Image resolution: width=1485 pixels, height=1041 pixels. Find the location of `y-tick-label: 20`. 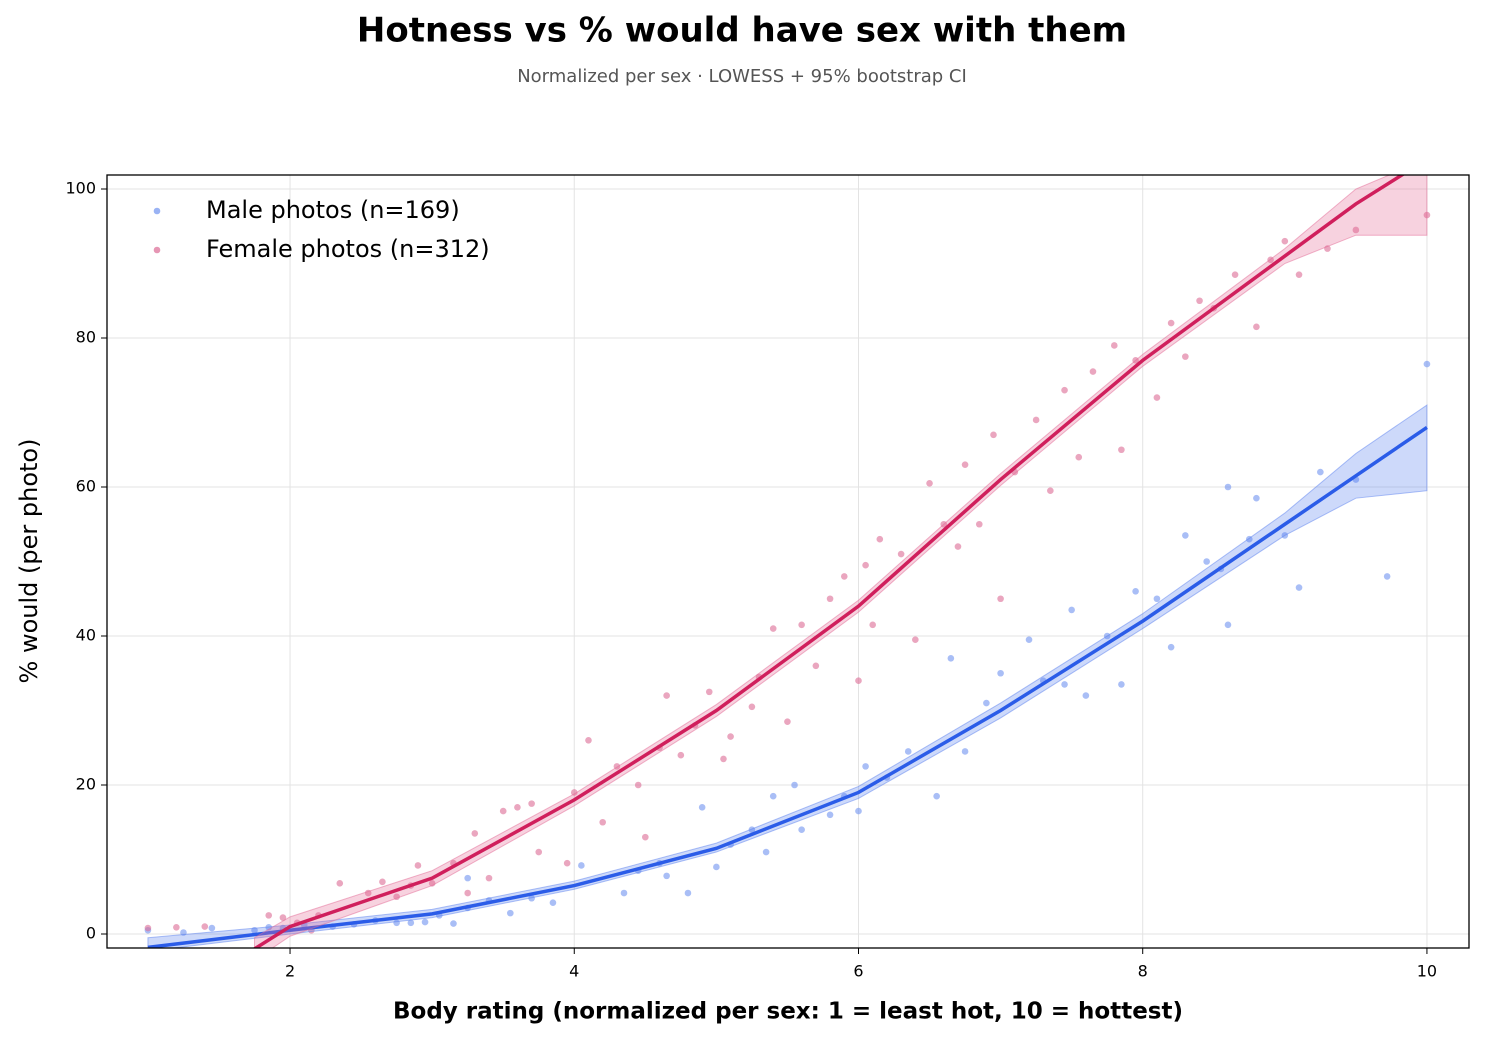

y-tick-label: 20 is located at coordinates (86, 783).